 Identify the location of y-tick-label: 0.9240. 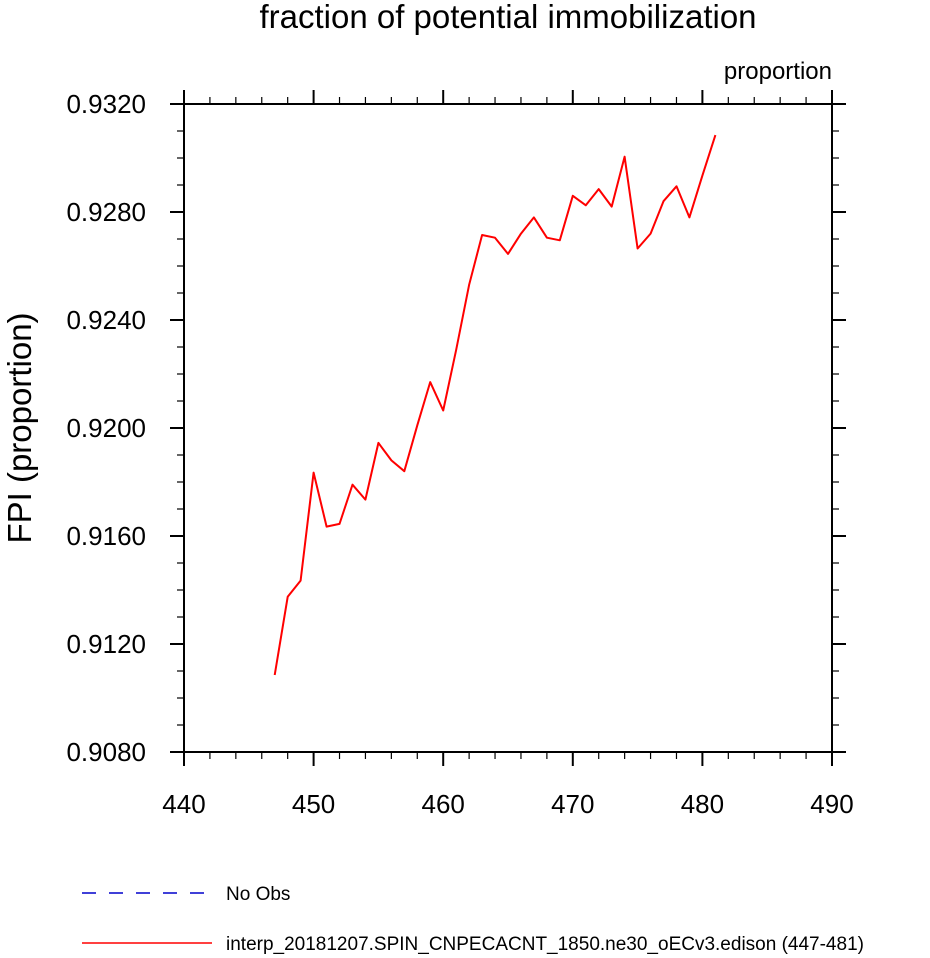
(106, 320).